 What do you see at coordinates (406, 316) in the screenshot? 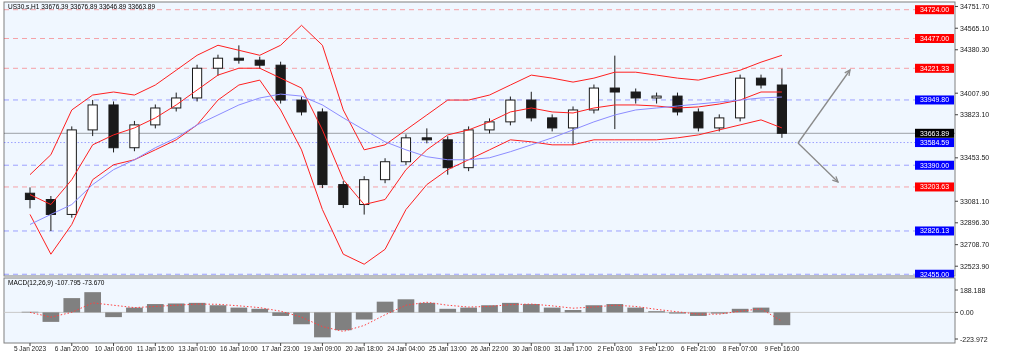
I see `line-series` at bounding box center [406, 316].